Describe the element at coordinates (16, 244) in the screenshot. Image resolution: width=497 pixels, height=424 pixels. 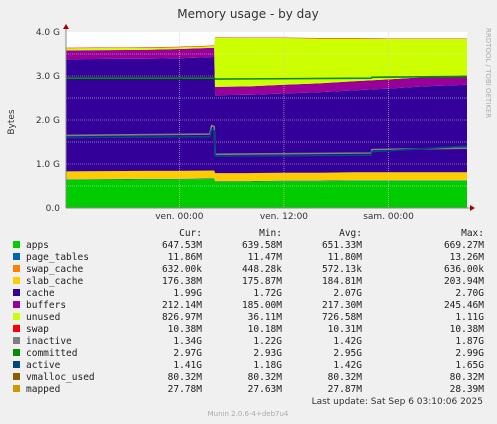
I see `legend-swatch-apps` at that location.